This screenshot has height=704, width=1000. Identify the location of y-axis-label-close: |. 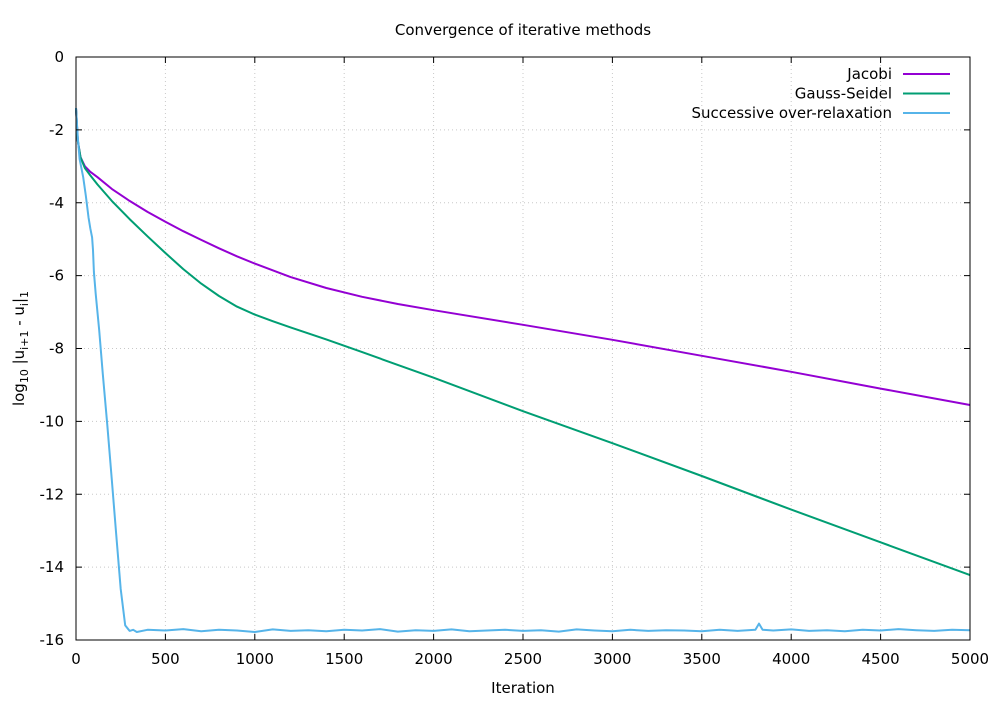
(19, 300).